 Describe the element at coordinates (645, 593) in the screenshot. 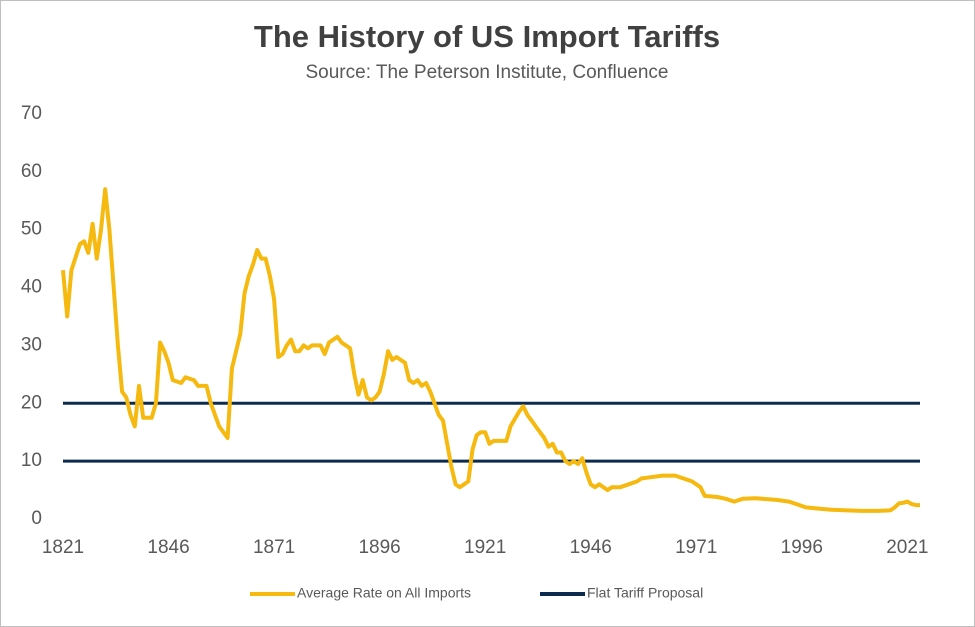

I see `legend-label: Flat Tariff Proposal` at that location.